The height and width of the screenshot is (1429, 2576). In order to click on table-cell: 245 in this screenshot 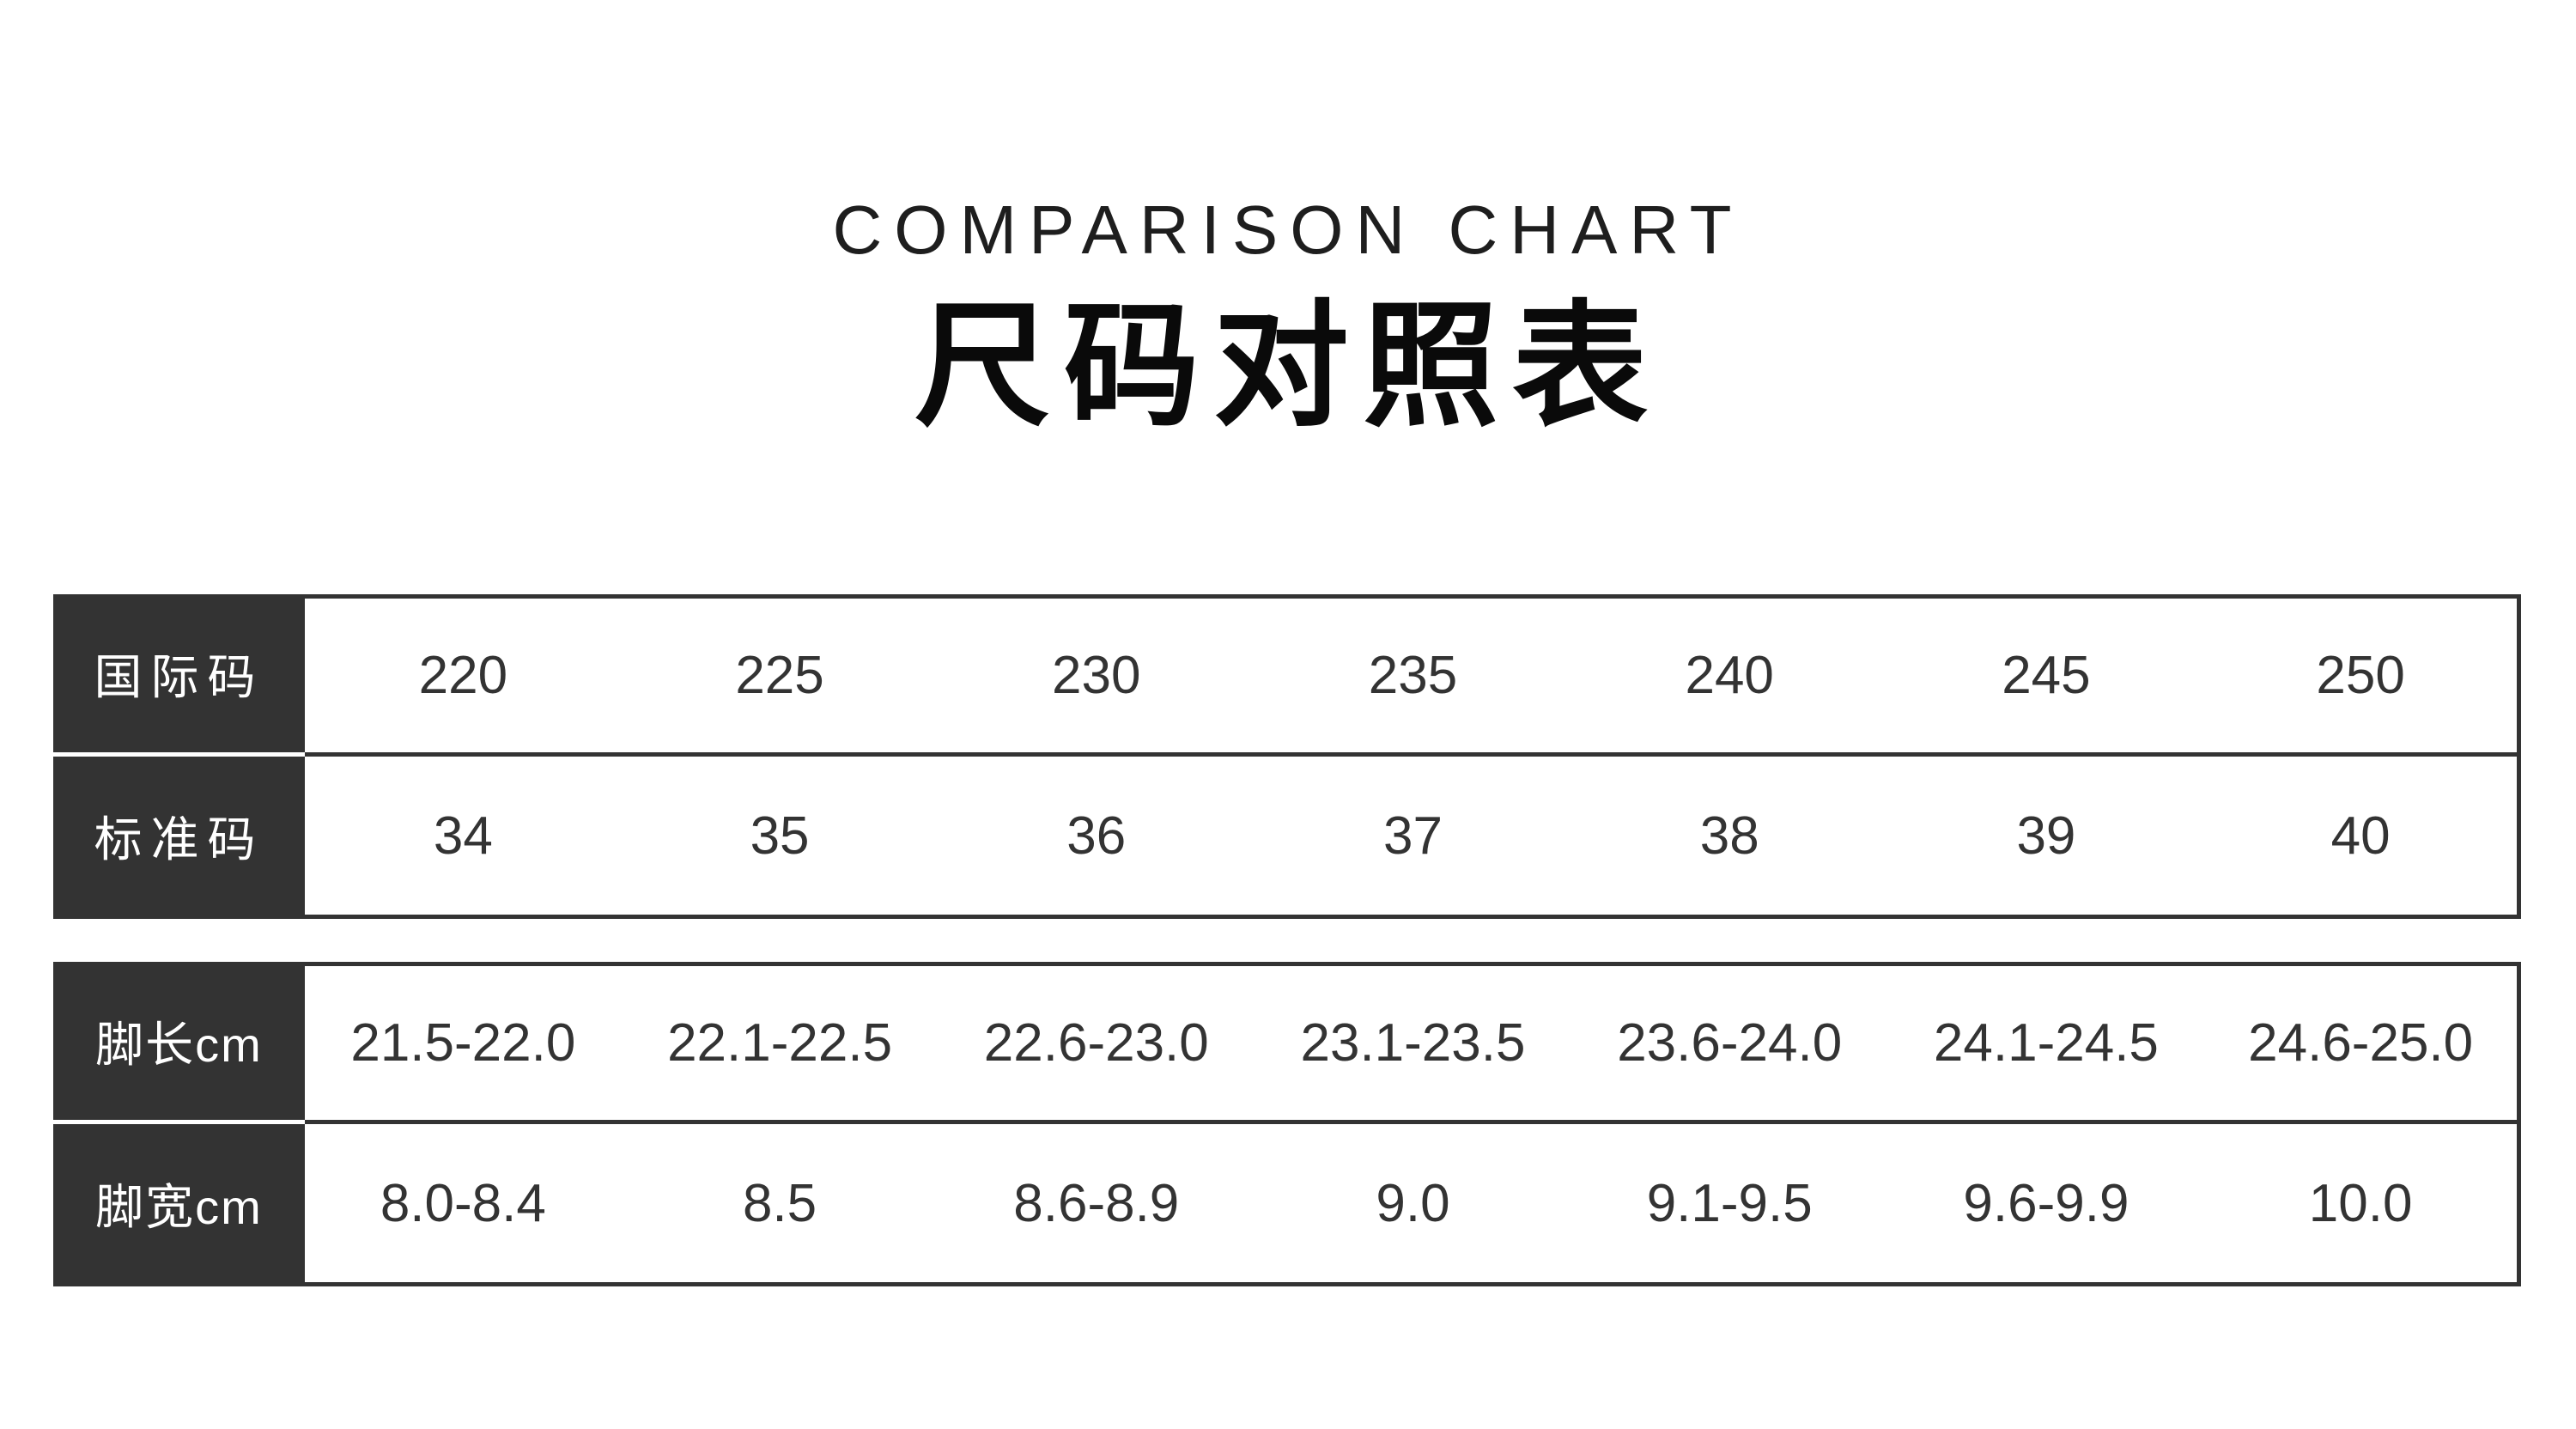, I will do `click(2046, 675)`.